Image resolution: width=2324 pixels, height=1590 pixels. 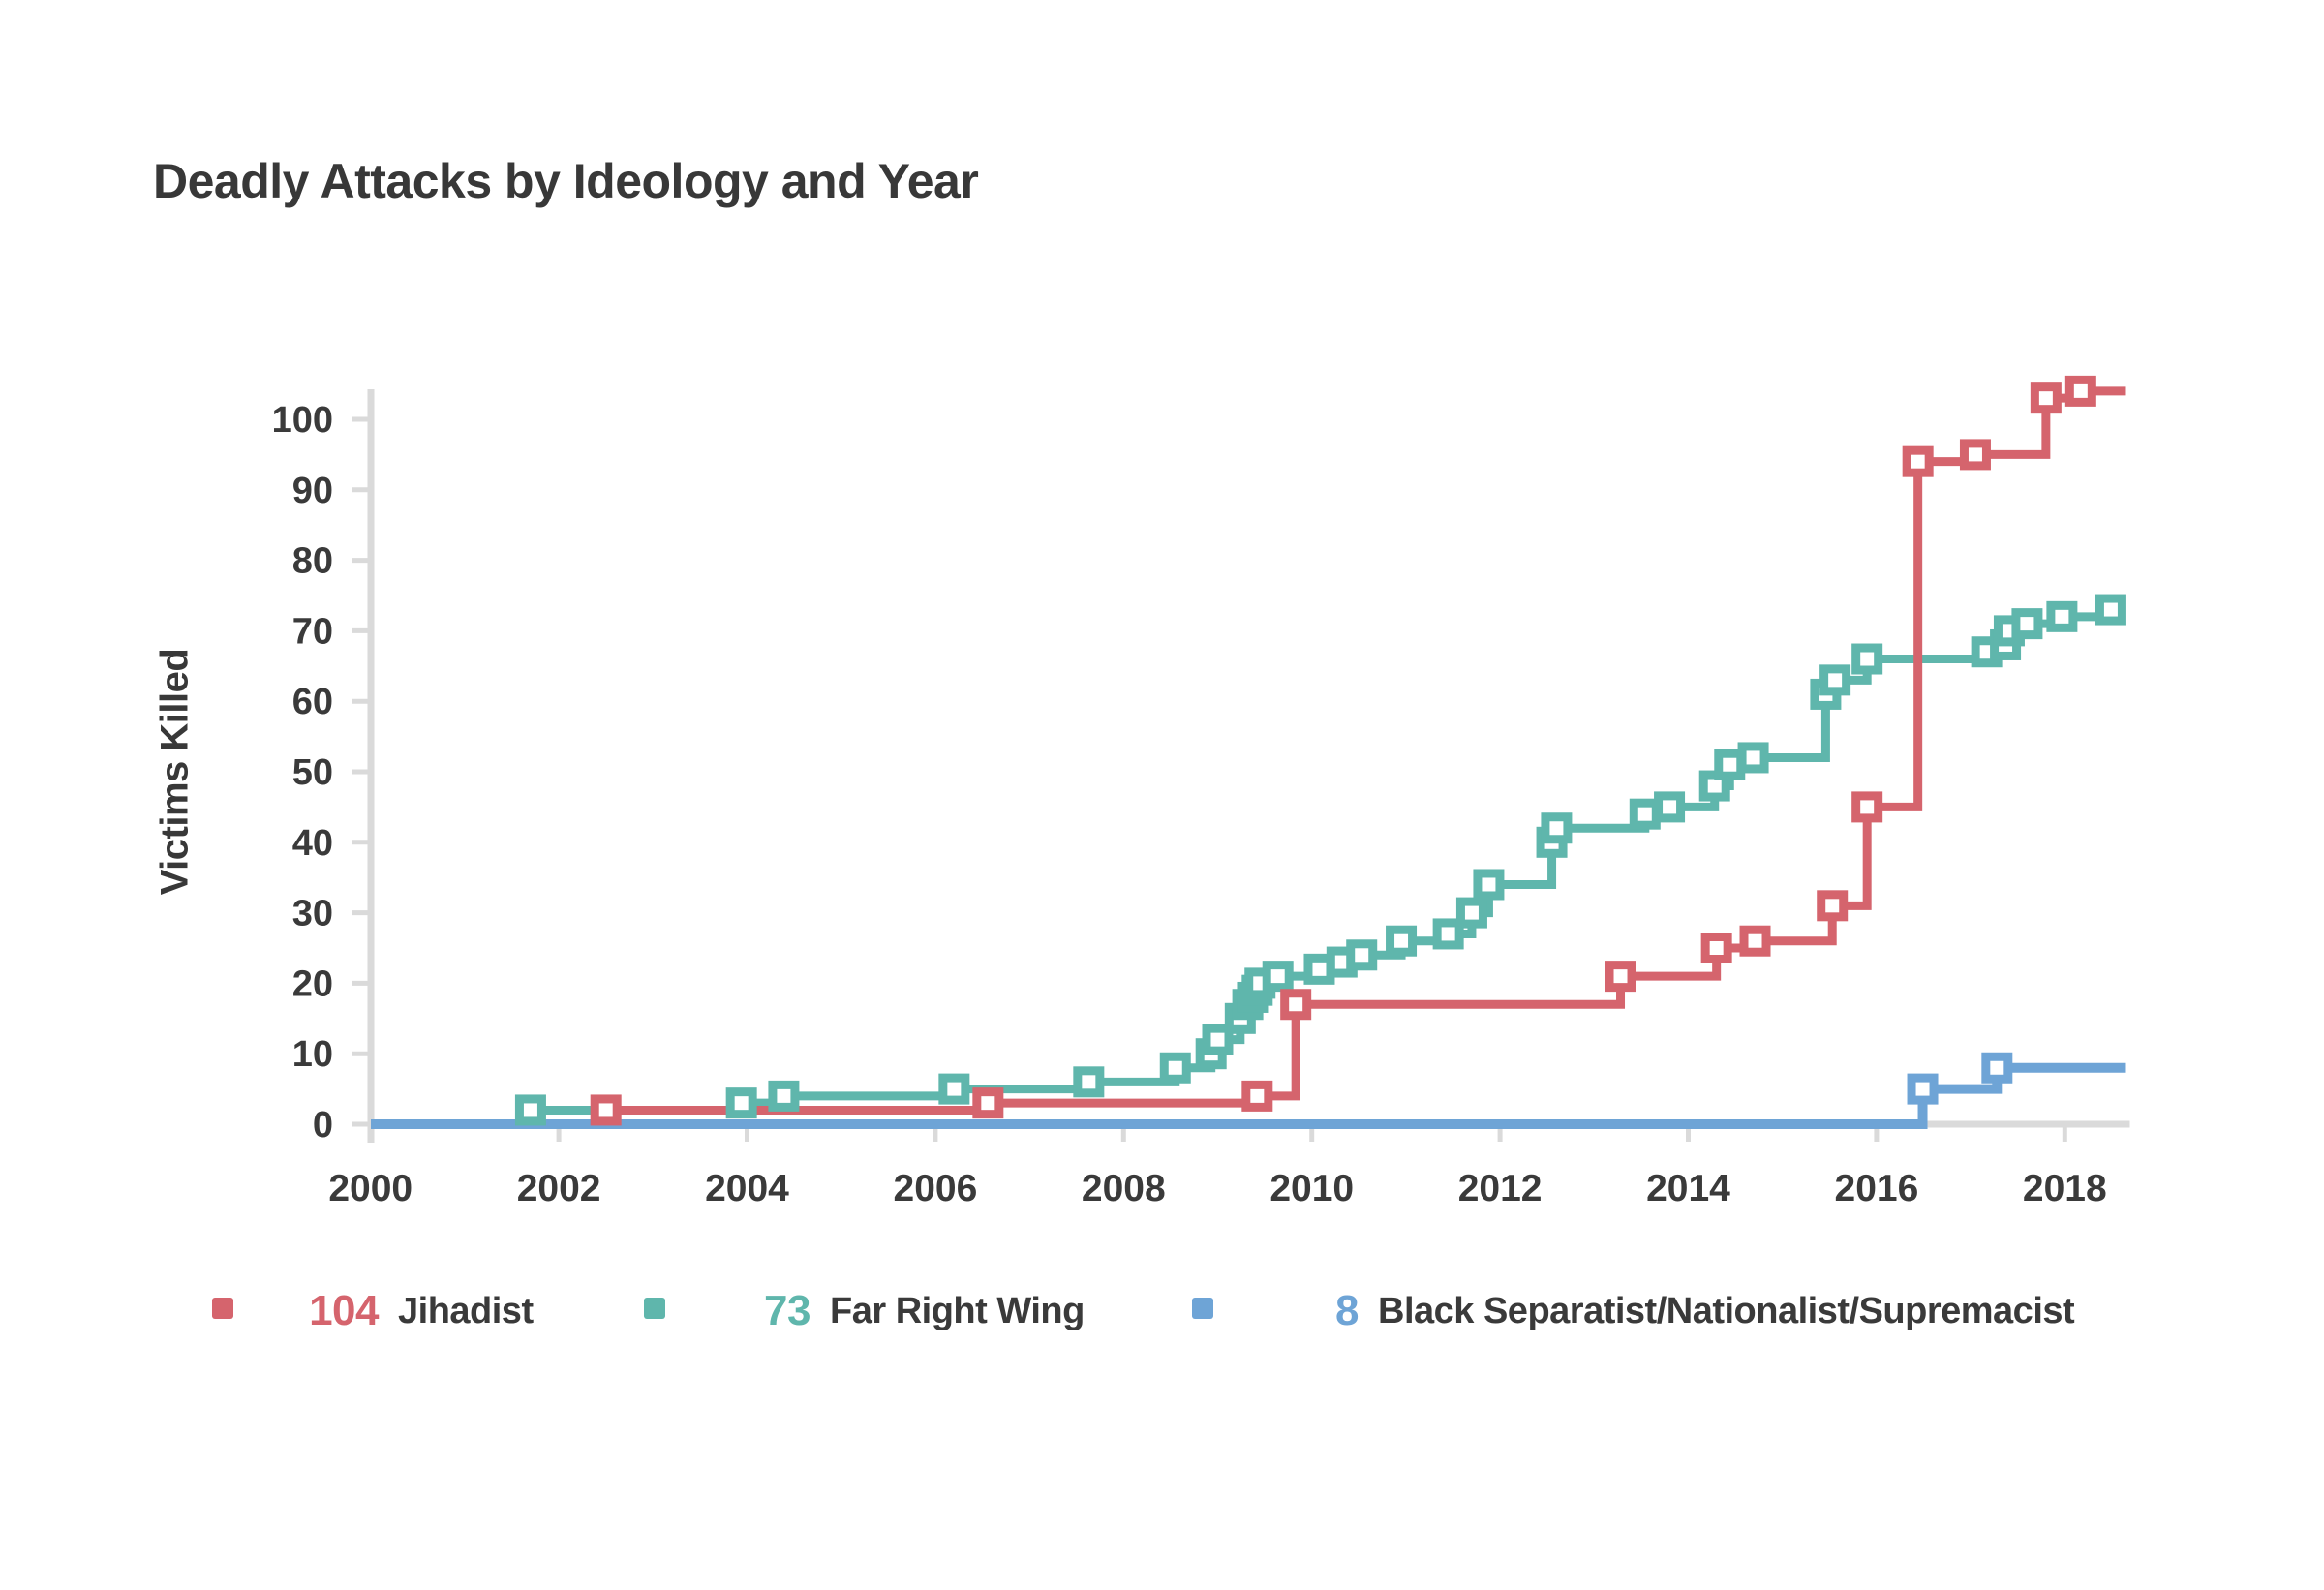 I want to click on x-tick-label-2012: 2012, so click(x=1500, y=1188).